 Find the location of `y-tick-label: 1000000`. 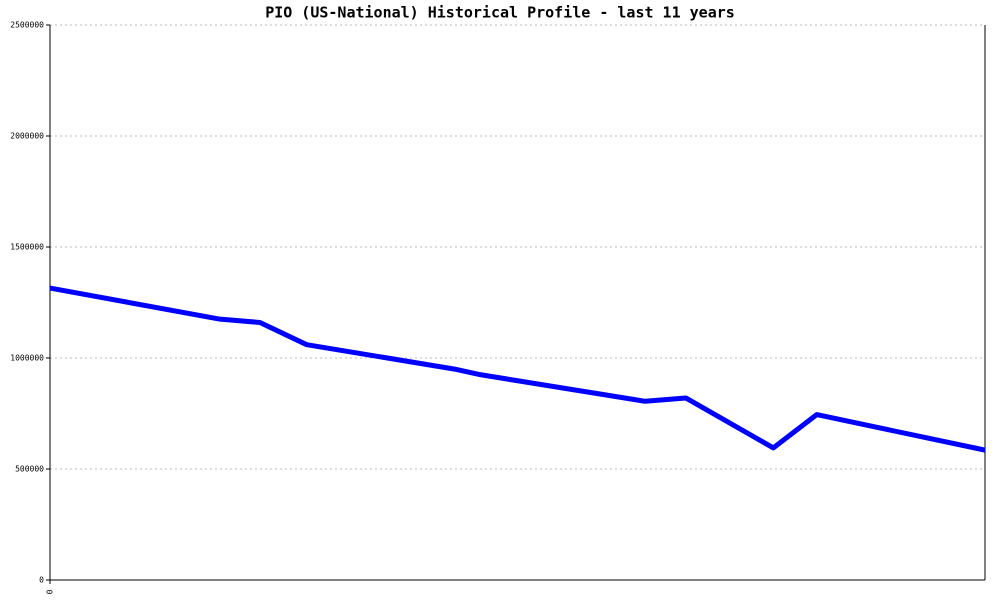

y-tick-label: 1000000 is located at coordinates (27, 358).